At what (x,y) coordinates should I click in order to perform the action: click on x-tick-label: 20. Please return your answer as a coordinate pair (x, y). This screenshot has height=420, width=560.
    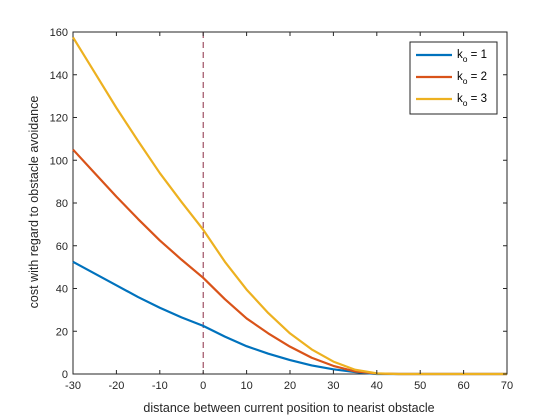
    Looking at the image, I should click on (290, 386).